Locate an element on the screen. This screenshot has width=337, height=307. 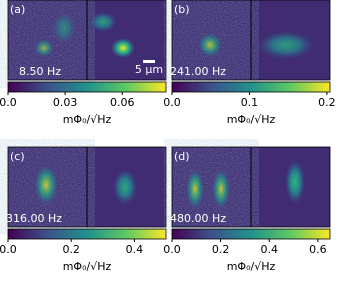
colorbar-tick-label: 0.03 is located at coordinates (65, 102).